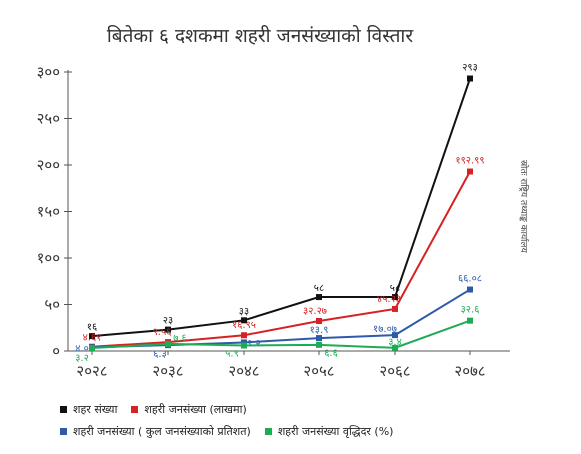 This screenshot has height=454, width=581. What do you see at coordinates (395, 342) in the screenshot?
I see `data-label: ३.४` at bounding box center [395, 342].